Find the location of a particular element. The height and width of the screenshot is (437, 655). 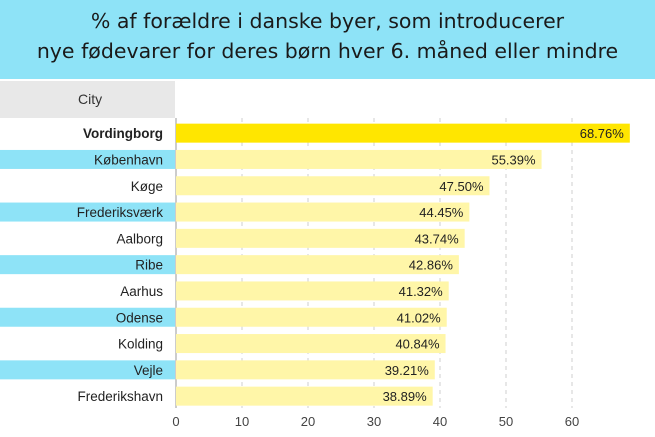

category-label: Køge is located at coordinates (147, 186).